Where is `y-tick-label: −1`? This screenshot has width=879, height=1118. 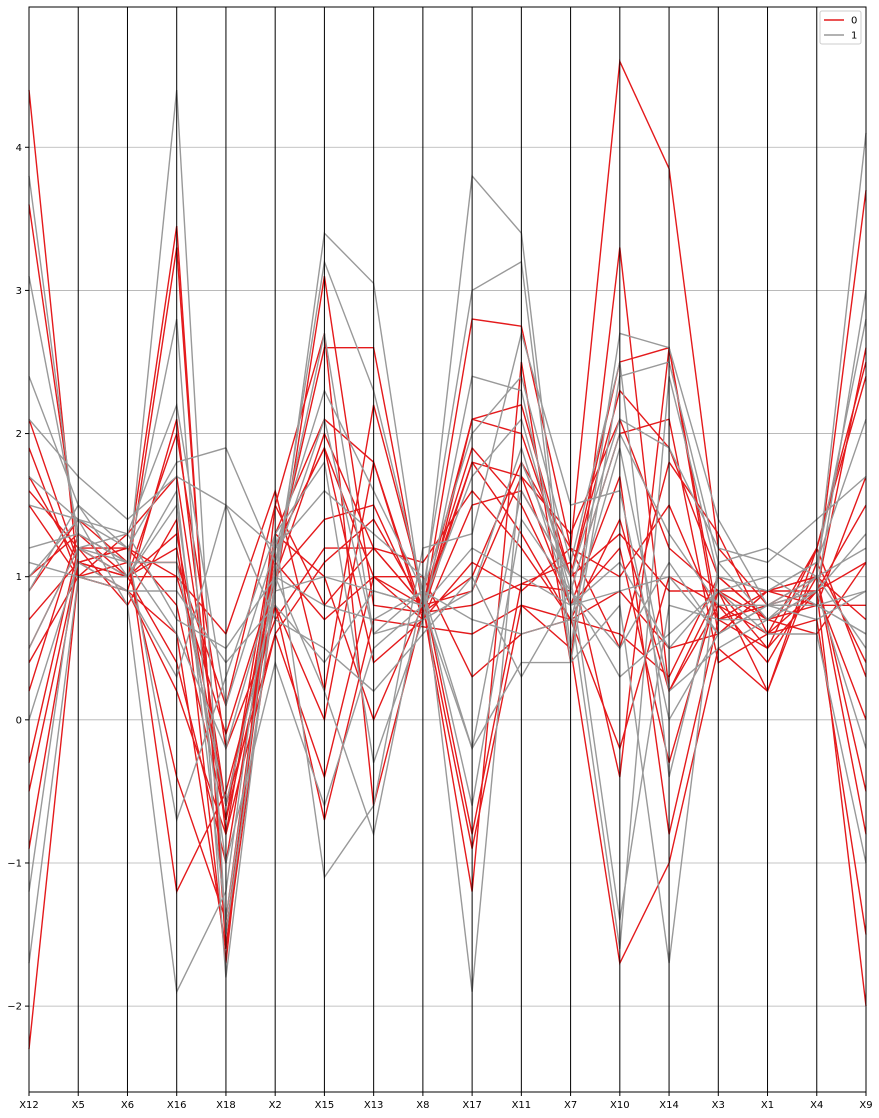 y-tick-label: −1 is located at coordinates (14, 863).